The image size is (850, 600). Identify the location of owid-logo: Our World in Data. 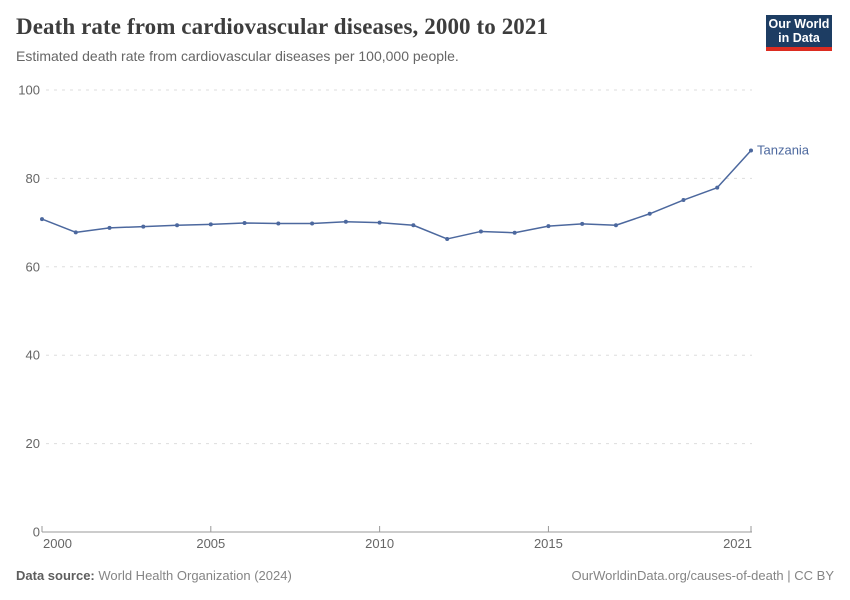
(799, 33).